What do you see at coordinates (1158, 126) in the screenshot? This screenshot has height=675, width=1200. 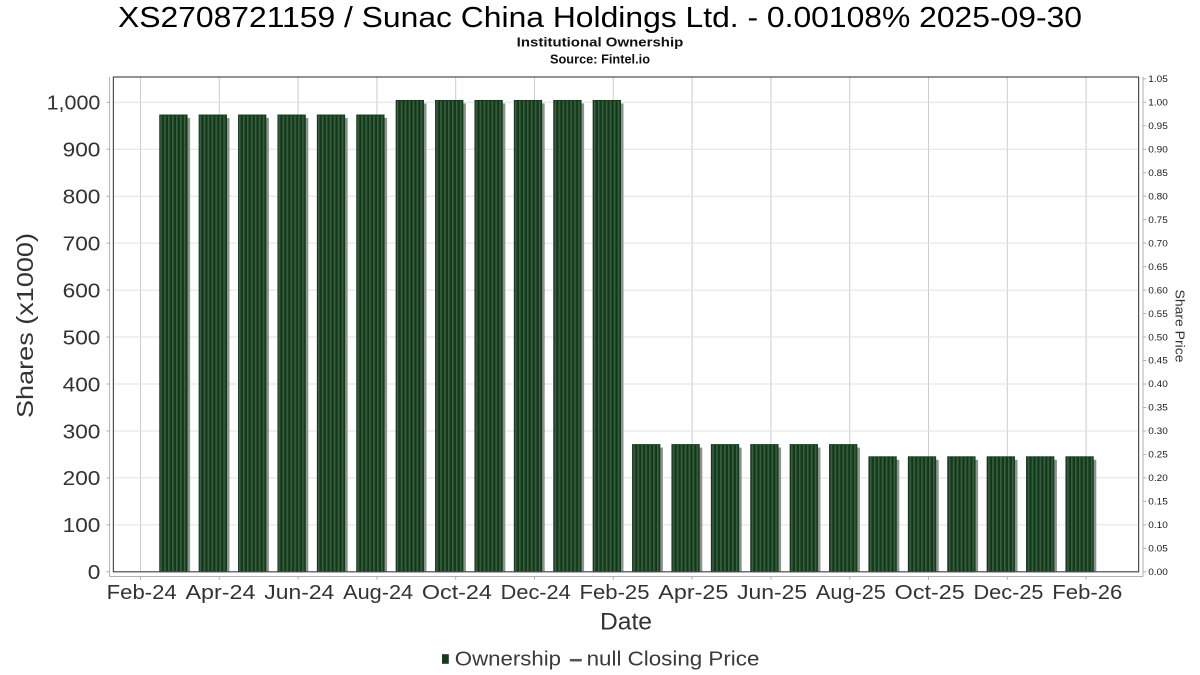 I see `svg-text: 0.95` at bounding box center [1158, 126].